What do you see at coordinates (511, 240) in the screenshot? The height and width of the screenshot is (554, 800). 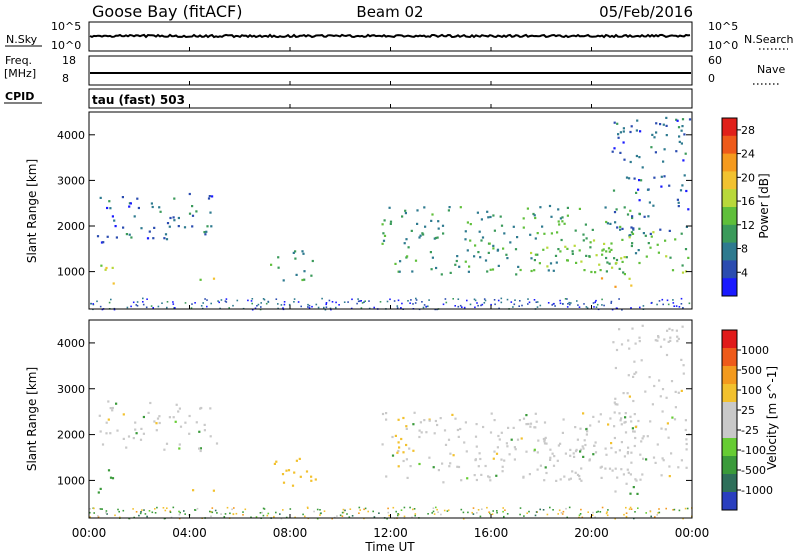 I see `power-region` at bounding box center [511, 240].